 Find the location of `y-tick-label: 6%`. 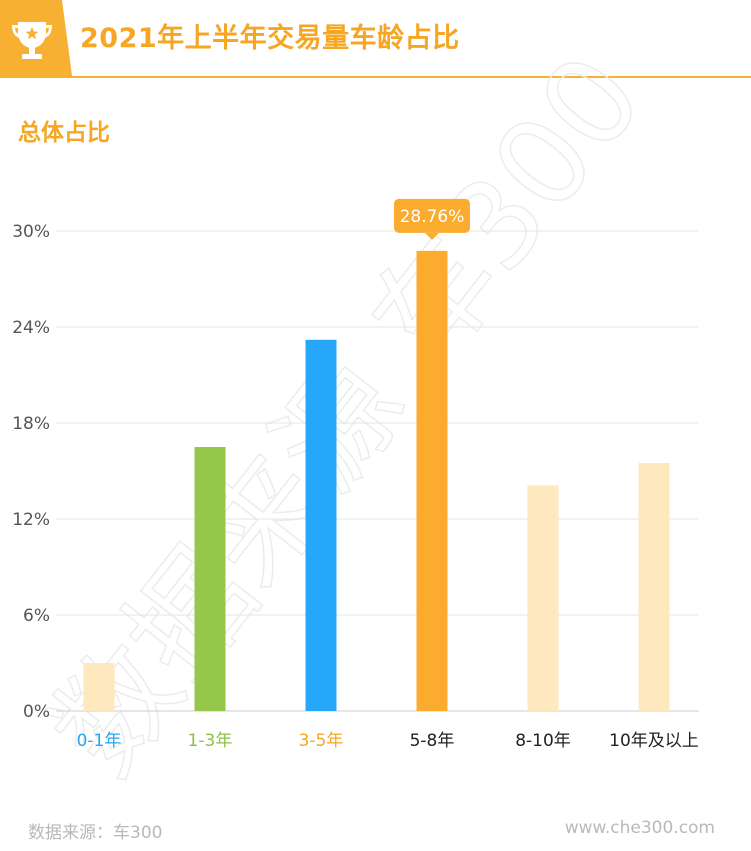

y-tick-label: 6% is located at coordinates (36, 616).